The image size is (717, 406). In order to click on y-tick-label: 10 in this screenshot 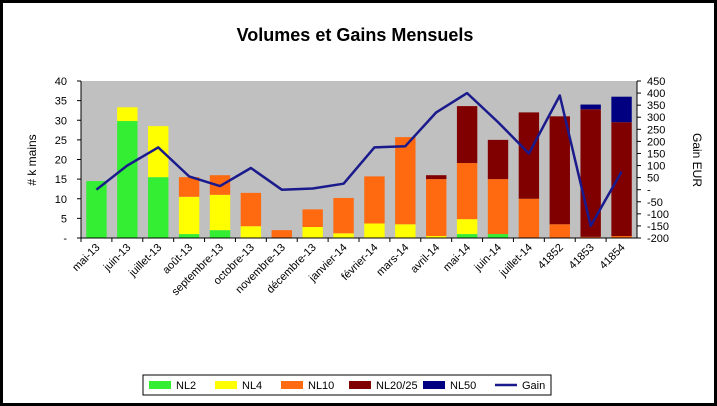, I will do `click(61, 200)`.